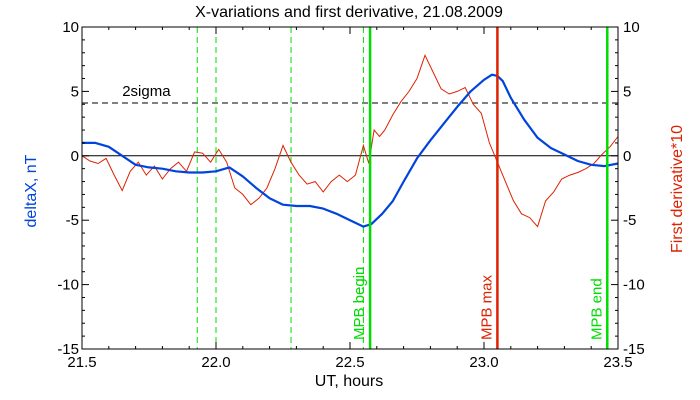  I want to click on y-tick-label-left: -10, so click(68, 285).